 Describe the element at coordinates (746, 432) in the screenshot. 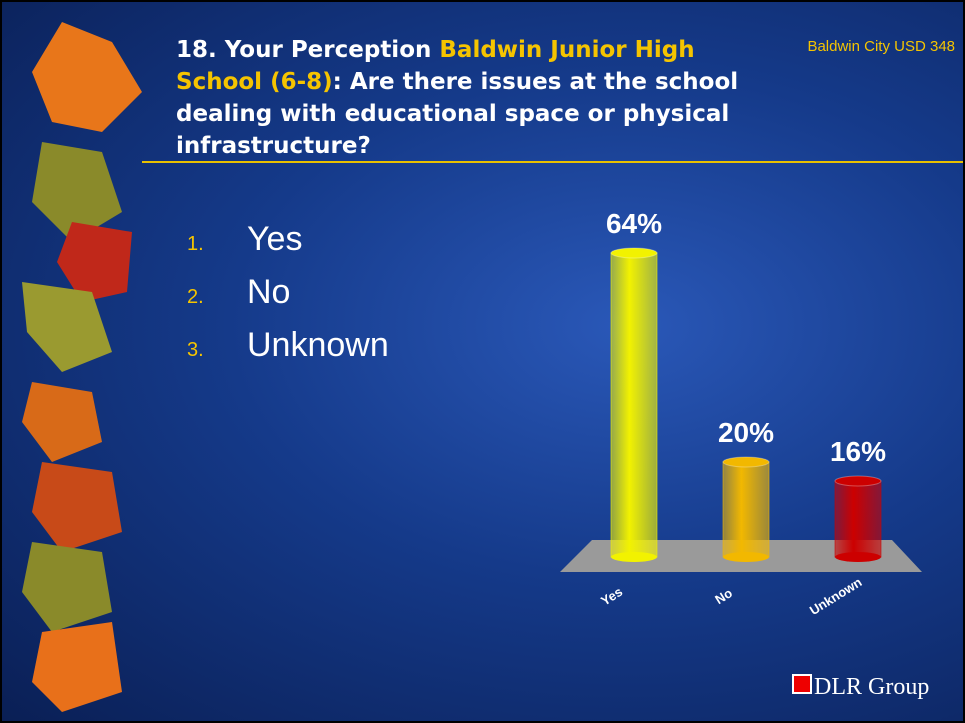

I see `value-label: 20%` at that location.